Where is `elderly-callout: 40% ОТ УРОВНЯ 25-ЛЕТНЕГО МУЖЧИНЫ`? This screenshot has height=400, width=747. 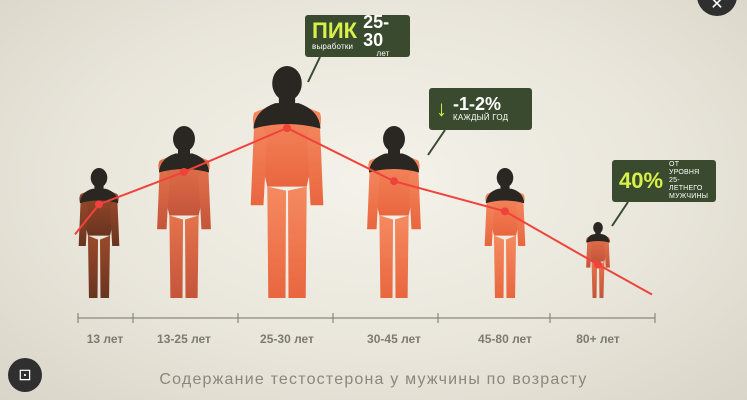 elderly-callout: 40% ОТ УРОВНЯ 25-ЛЕТНЕГО МУЖЧИНЫ is located at coordinates (664, 181).